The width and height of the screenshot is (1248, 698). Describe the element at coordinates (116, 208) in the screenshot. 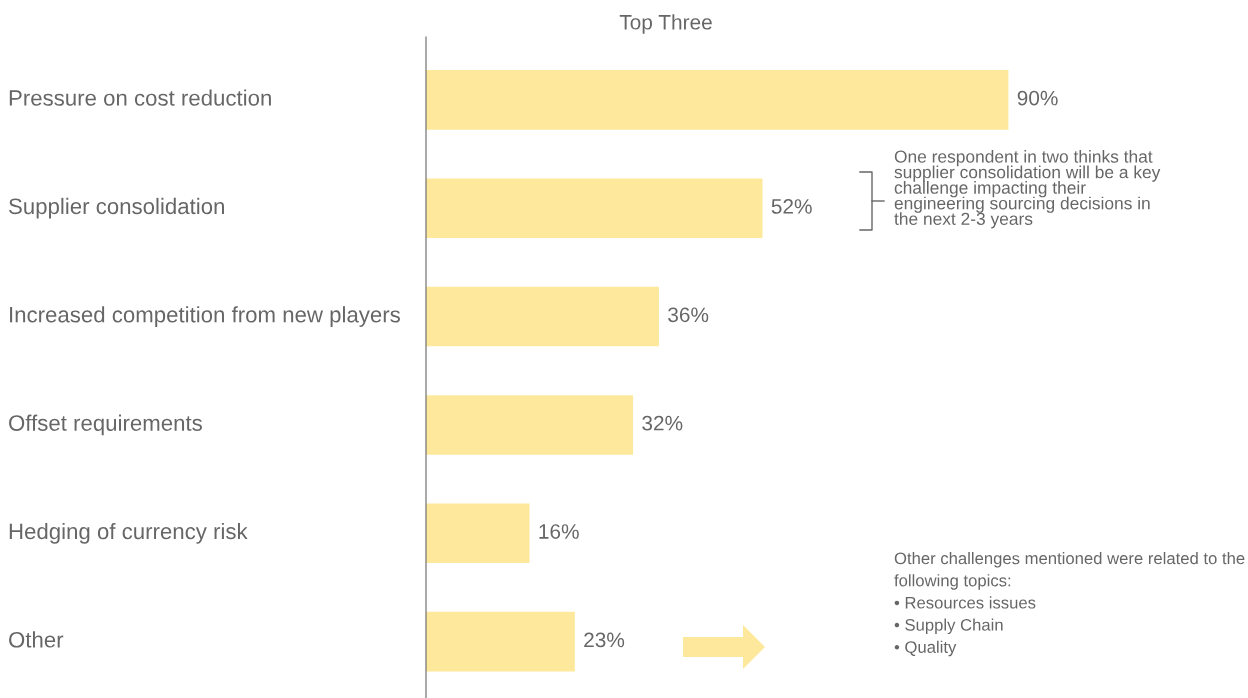

I see `y-tick-label: Supplier consolidation` at that location.